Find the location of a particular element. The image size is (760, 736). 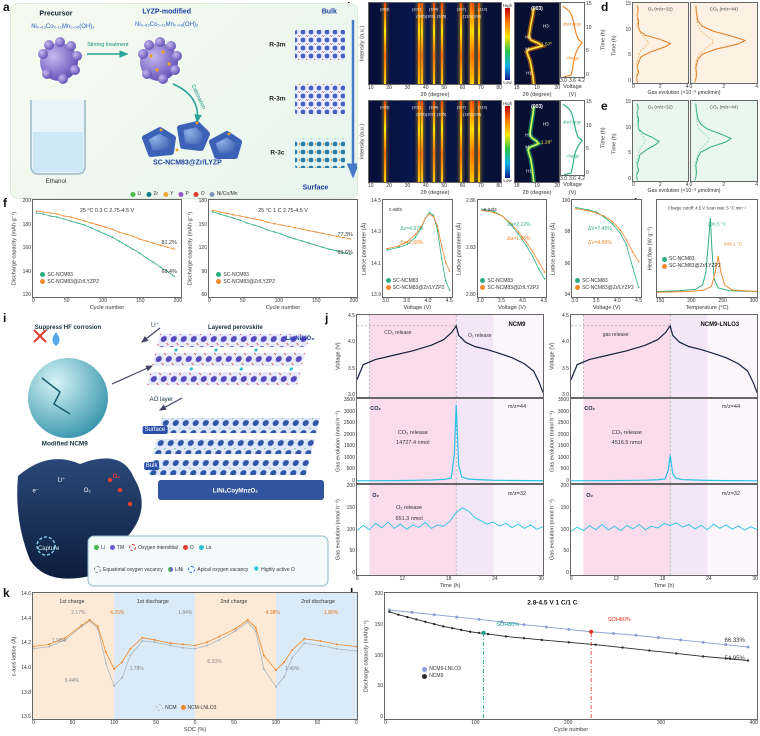

synthesis-illustration is located at coordinates (193, 99).